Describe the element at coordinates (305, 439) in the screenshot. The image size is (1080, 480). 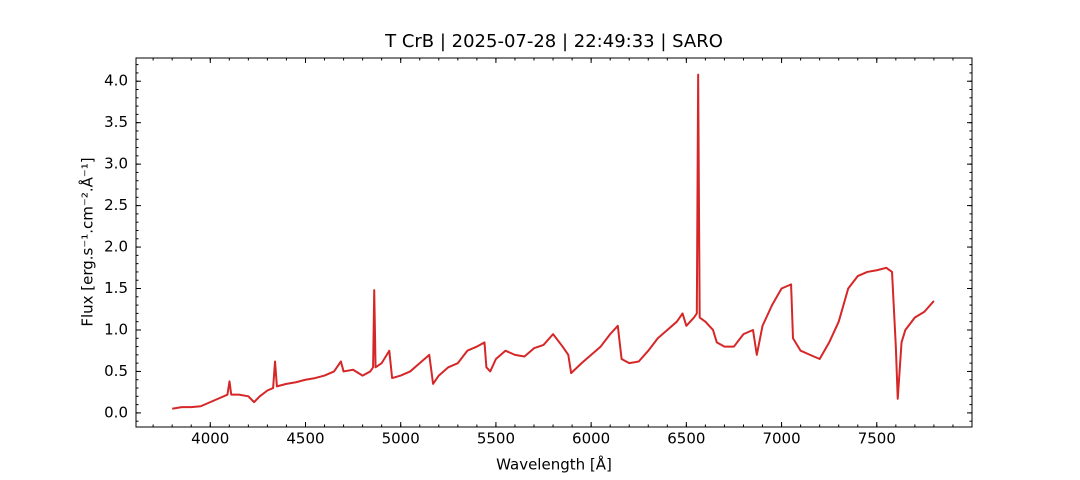
I see `x-tick-label: 4500` at that location.